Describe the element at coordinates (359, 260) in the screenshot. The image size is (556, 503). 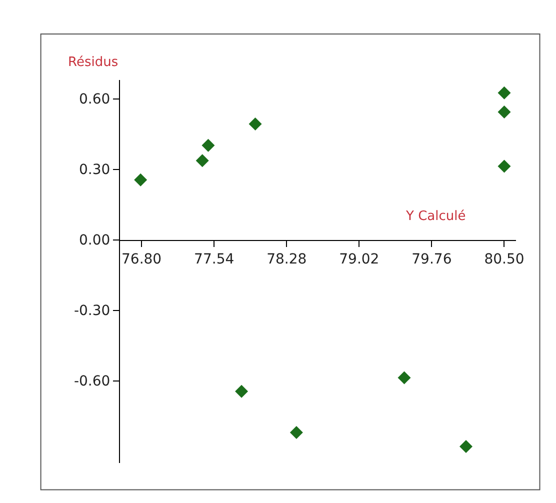
I see `x-tick-label: 79.02` at that location.